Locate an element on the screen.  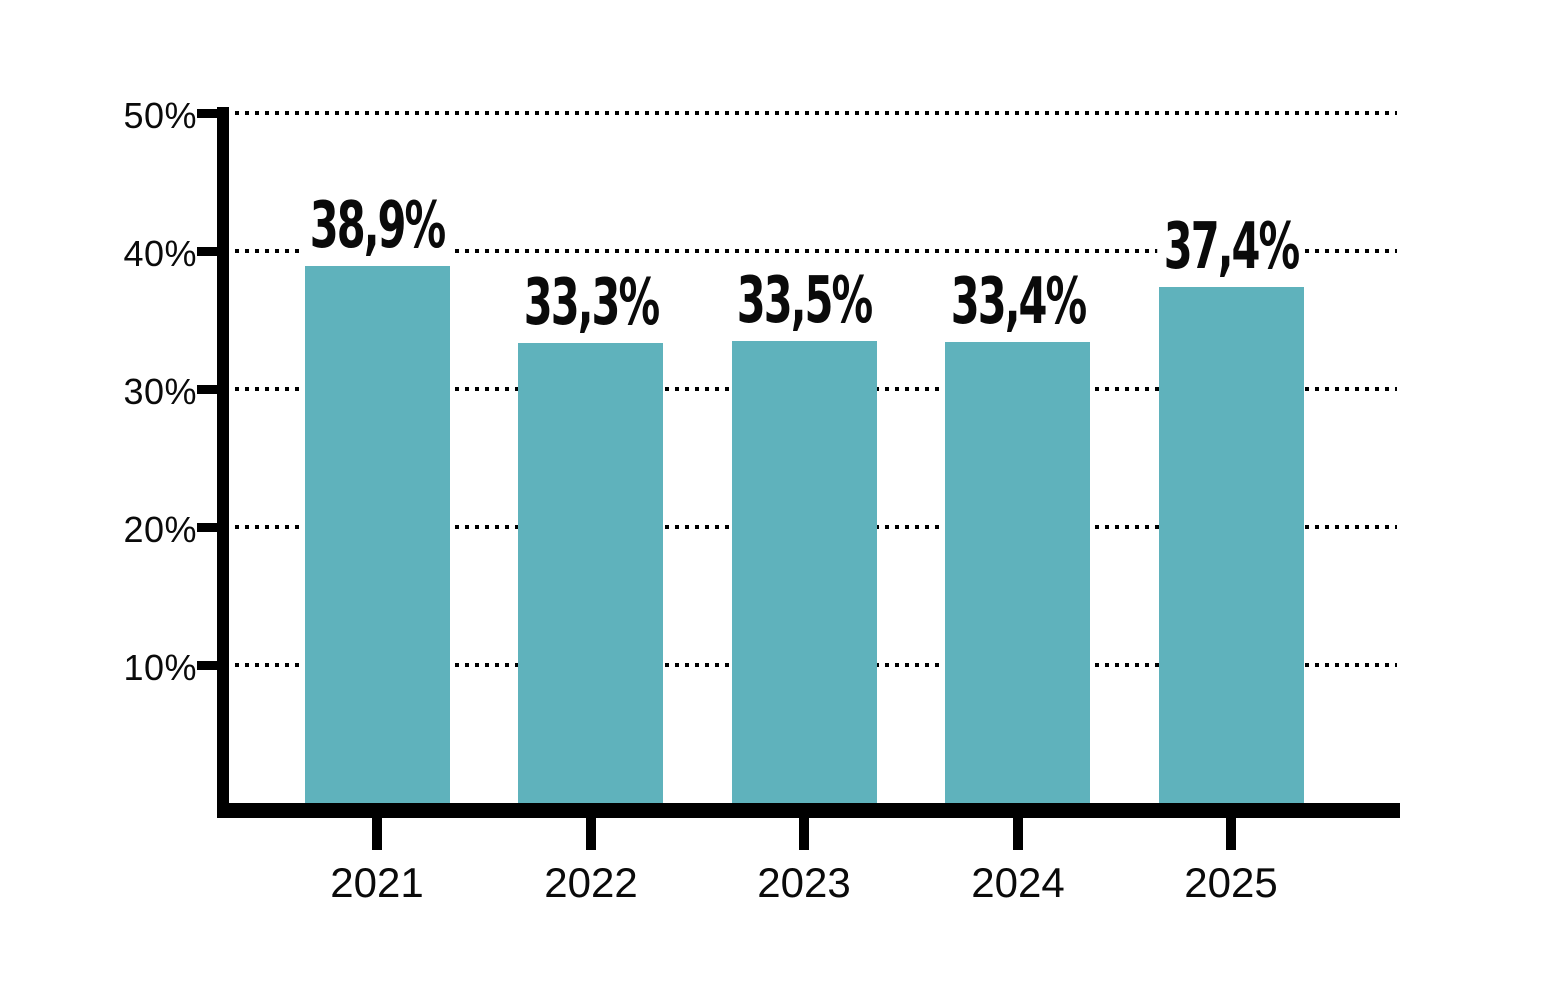
bar-value-label: 33,5% is located at coordinates (804, 301).